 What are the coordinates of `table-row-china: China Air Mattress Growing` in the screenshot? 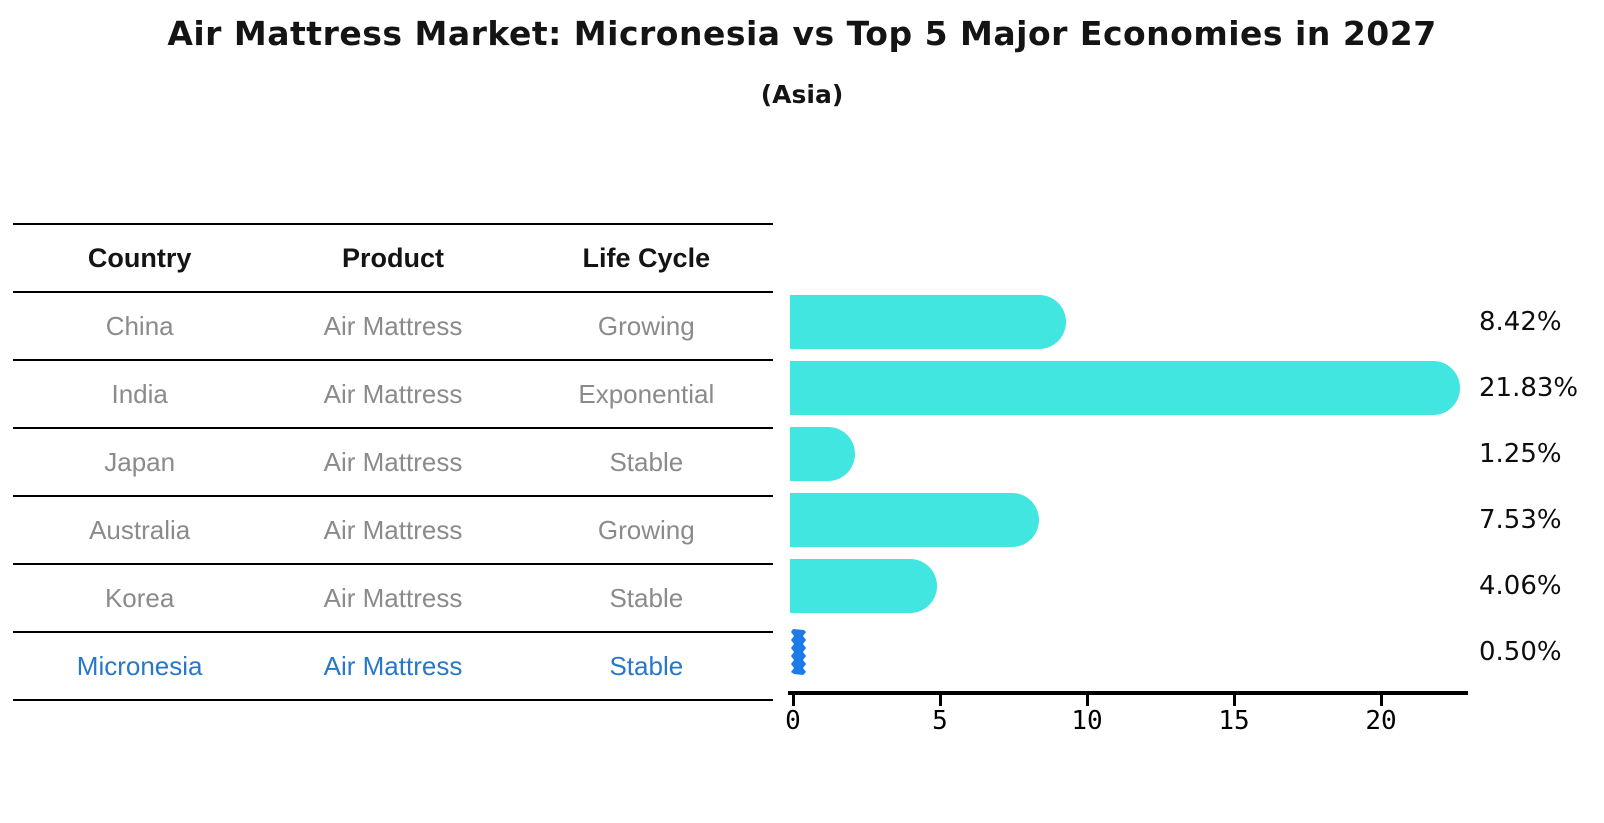 It's located at (393, 327).